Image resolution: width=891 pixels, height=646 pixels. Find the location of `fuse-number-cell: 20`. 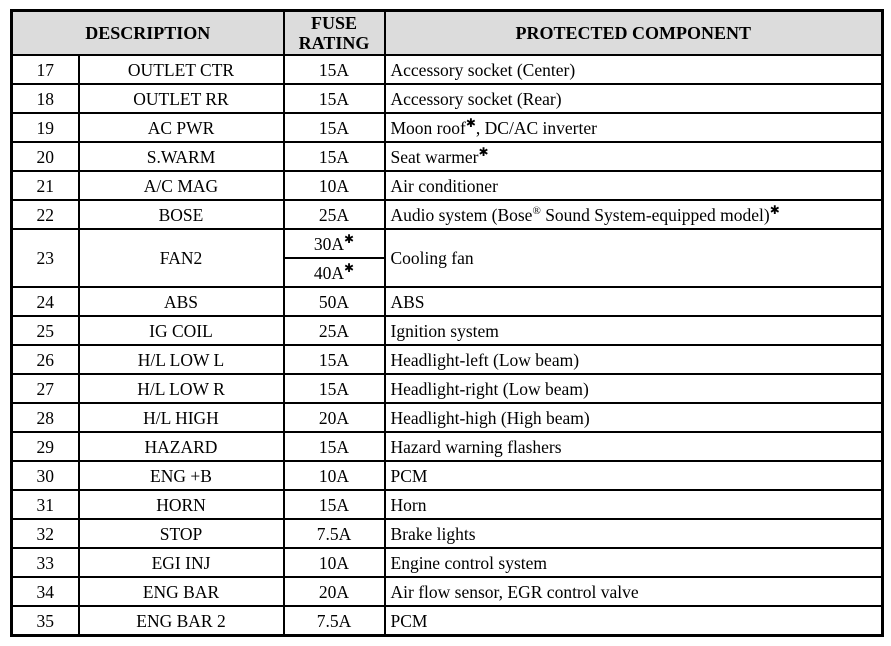

fuse-number-cell: 20 is located at coordinates (45, 156).